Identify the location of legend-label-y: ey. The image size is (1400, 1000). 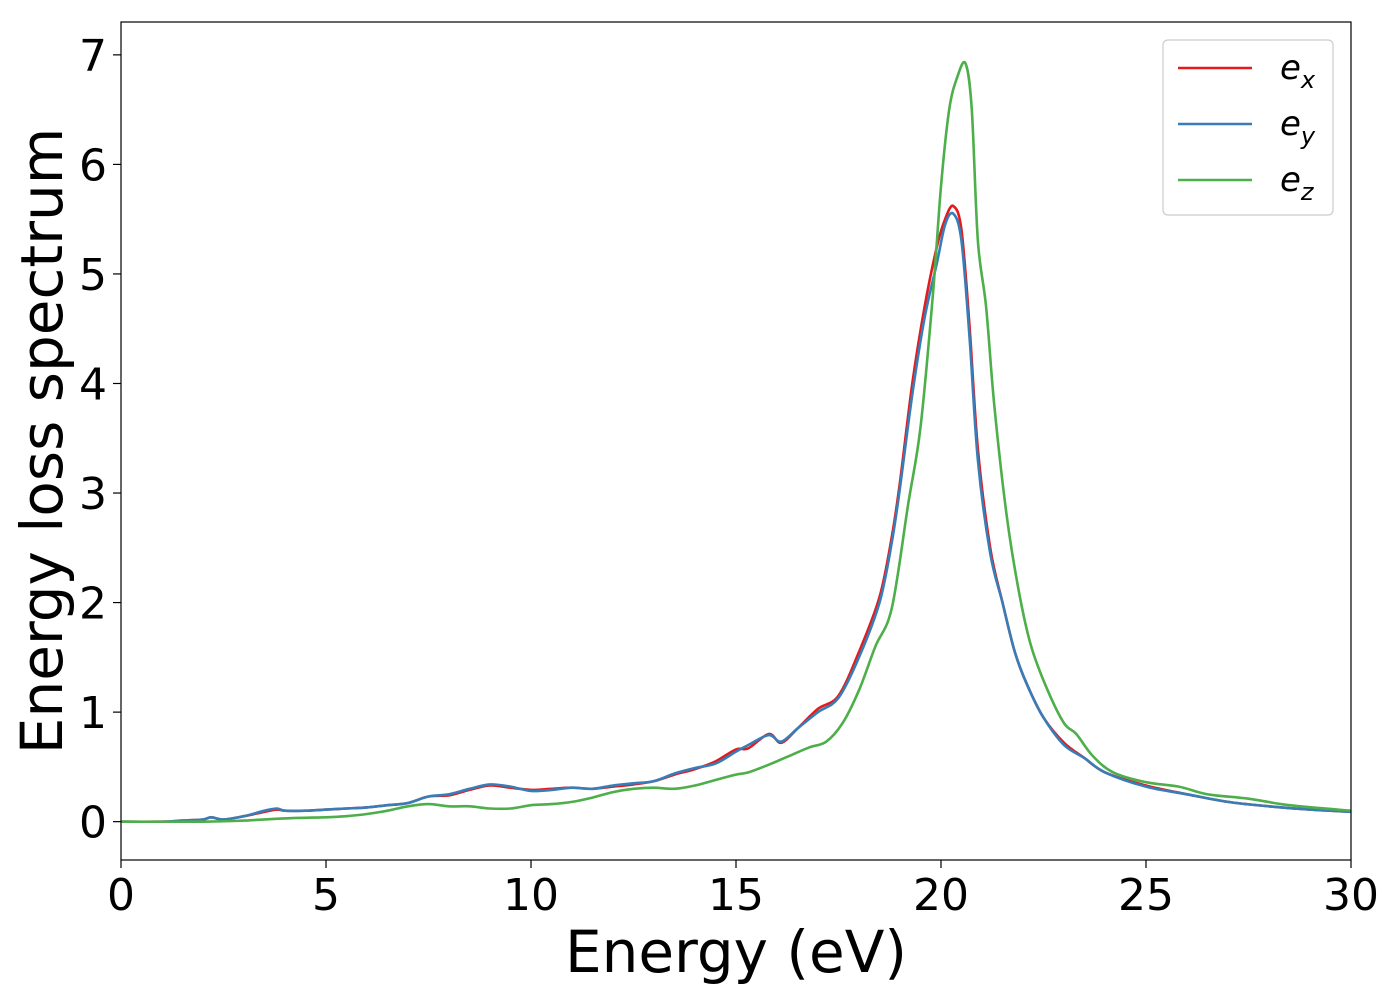
(1298, 127).